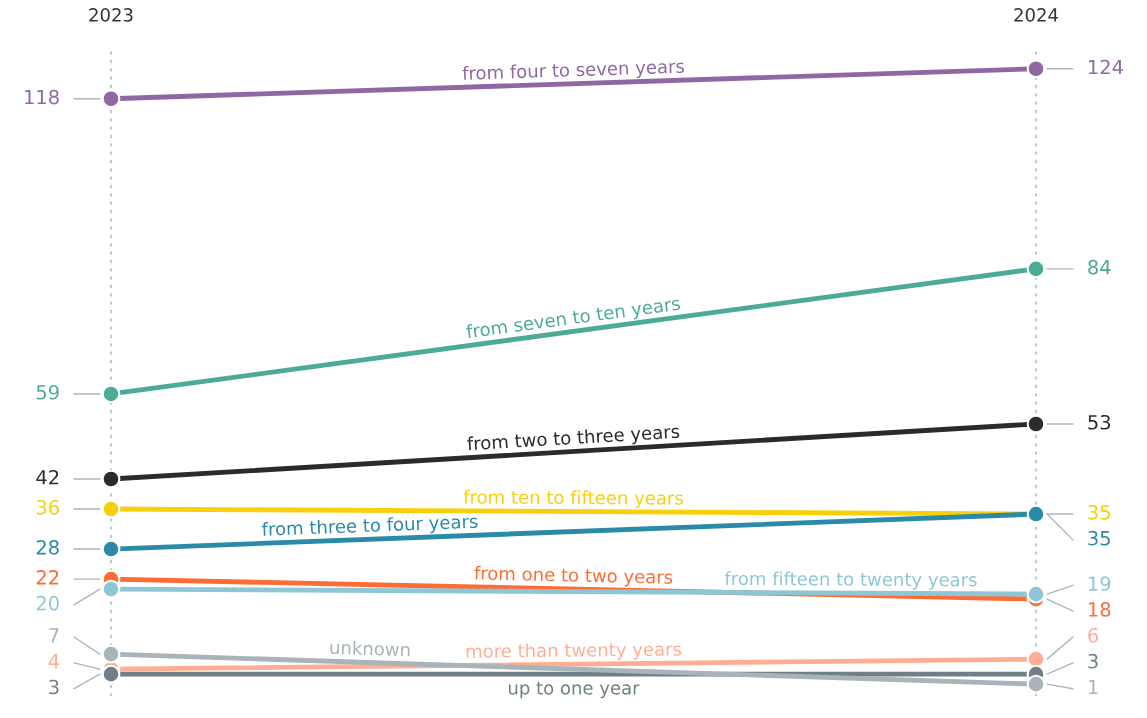 The image size is (1147, 718). Describe the element at coordinates (573, 576) in the screenshot. I see `series-label: from one to two years` at that location.